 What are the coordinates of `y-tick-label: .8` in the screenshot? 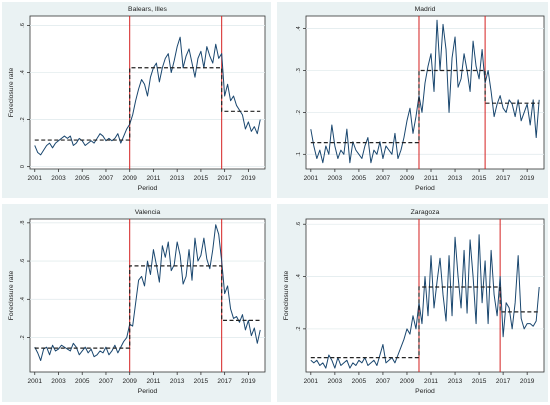 It's located at (23, 223).